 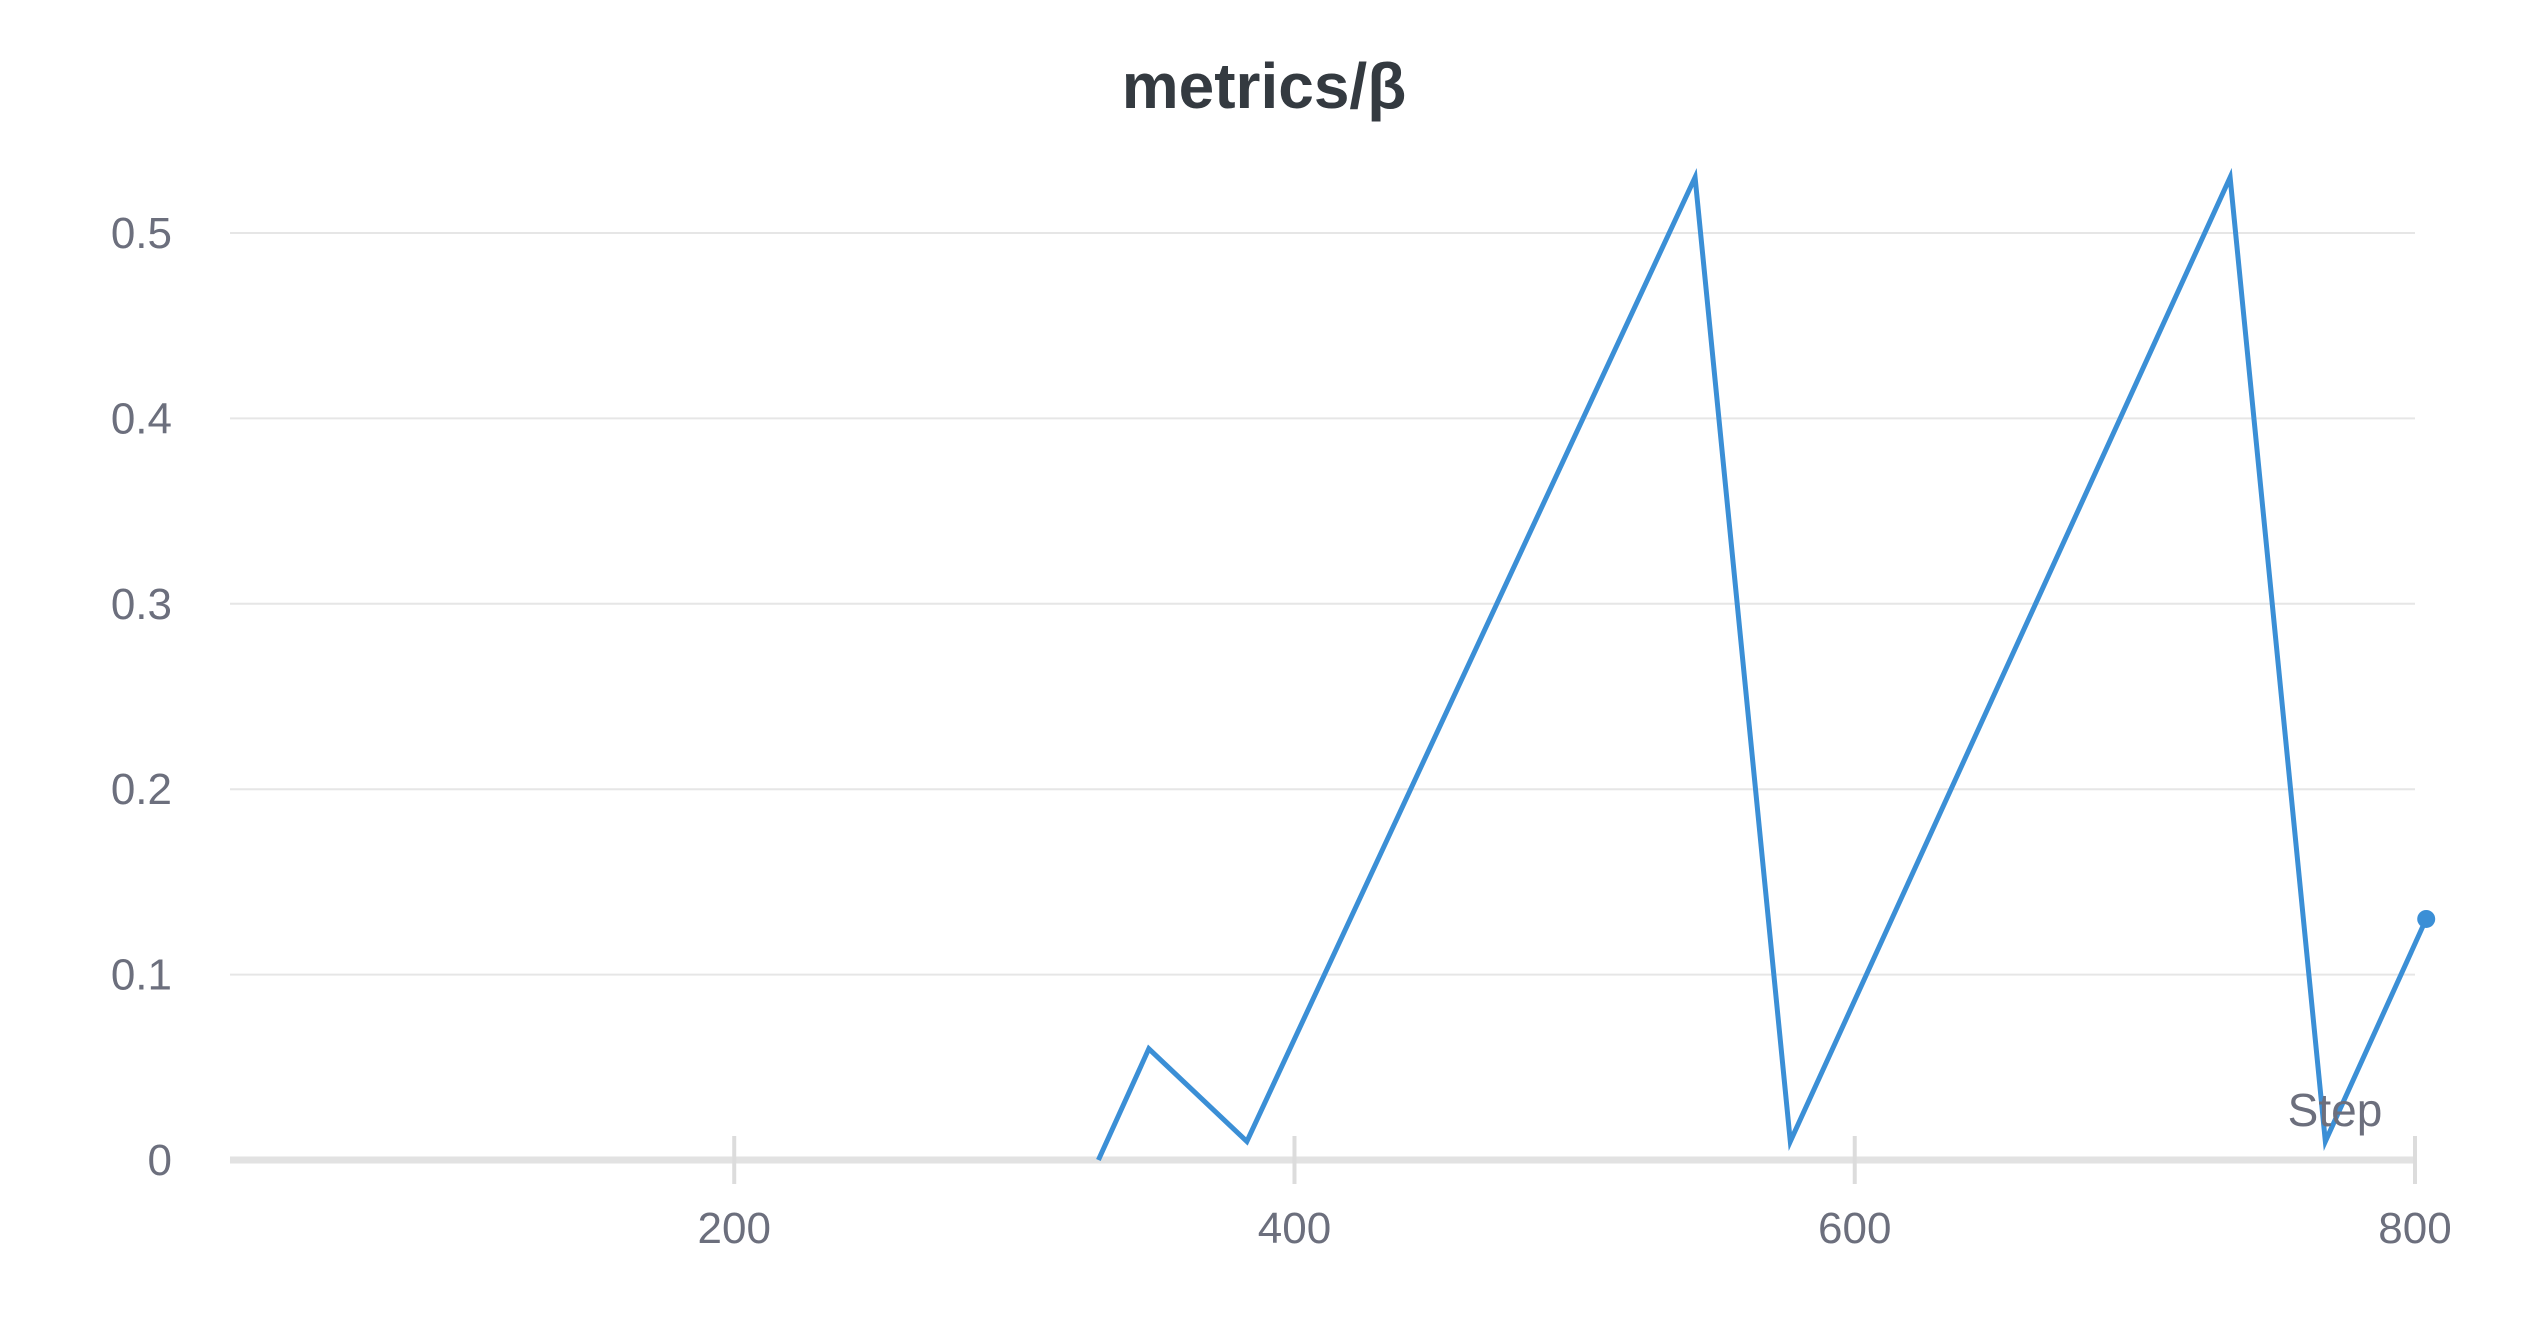 I want to click on x-tick-label: 200, so click(x=734, y=1228).